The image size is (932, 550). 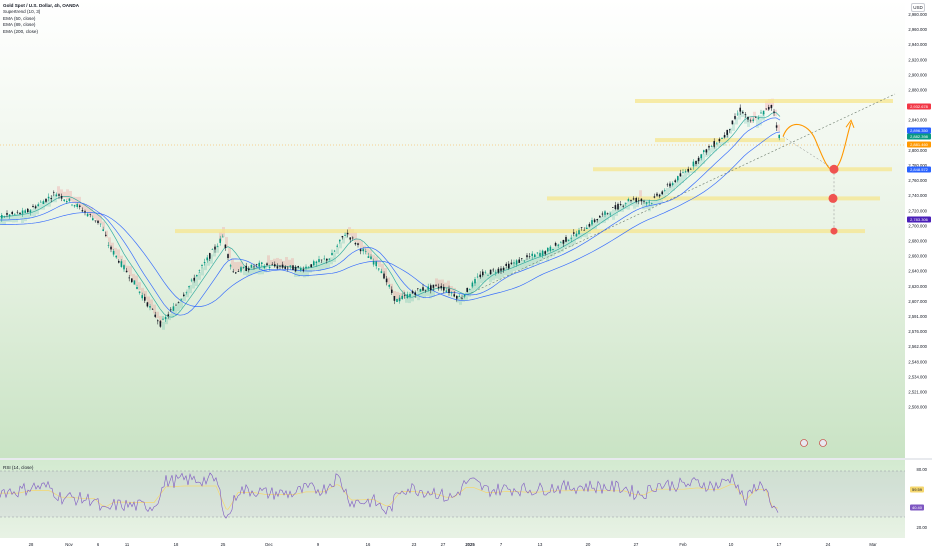 What do you see at coordinates (918, 7) in the screenshot?
I see `currency-button: USD` at bounding box center [918, 7].